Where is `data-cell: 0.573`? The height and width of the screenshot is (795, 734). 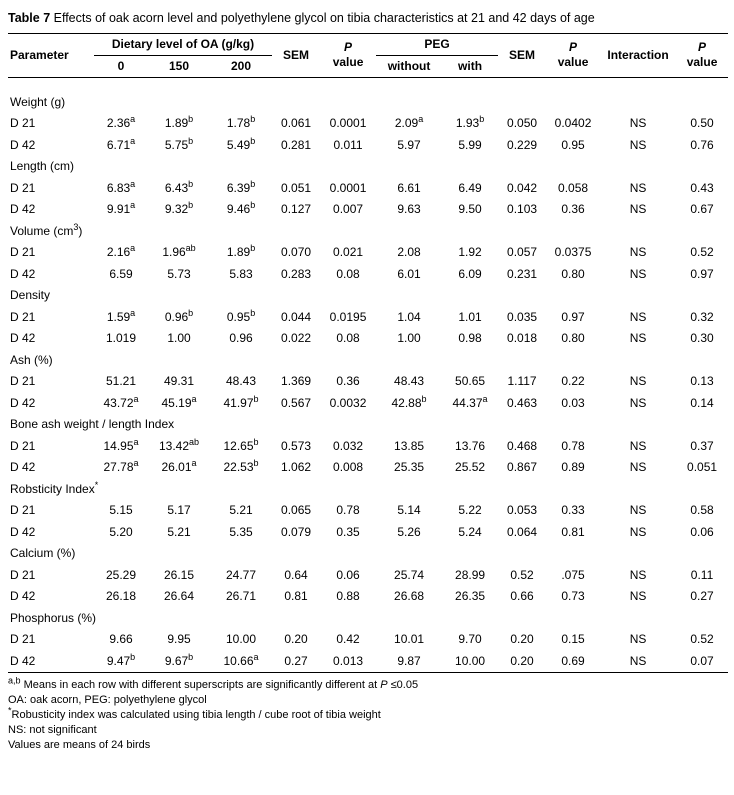
data-cell: 0.573 is located at coordinates (296, 445).